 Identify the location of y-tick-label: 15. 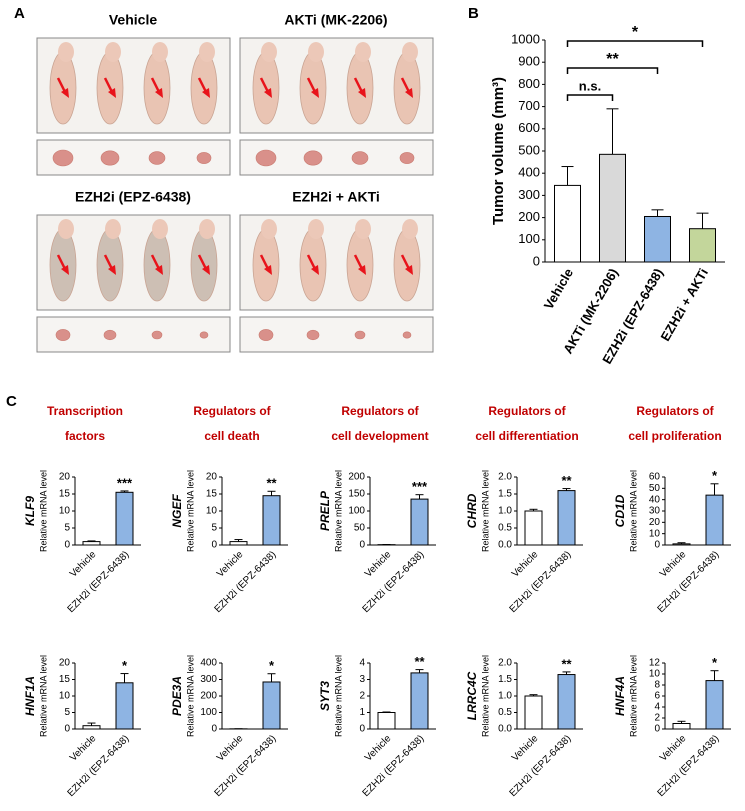
(65, 679).